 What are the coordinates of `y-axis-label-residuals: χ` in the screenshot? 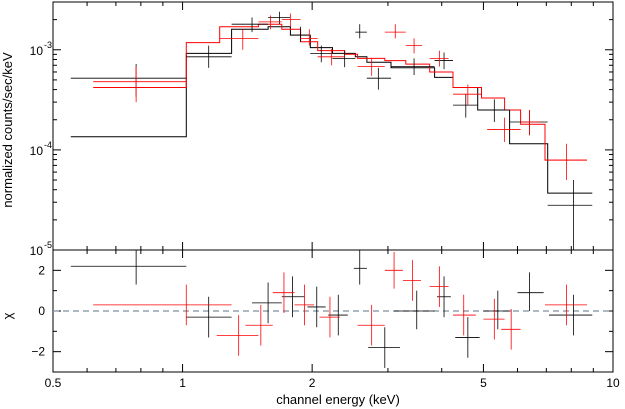 It's located at (7, 315).